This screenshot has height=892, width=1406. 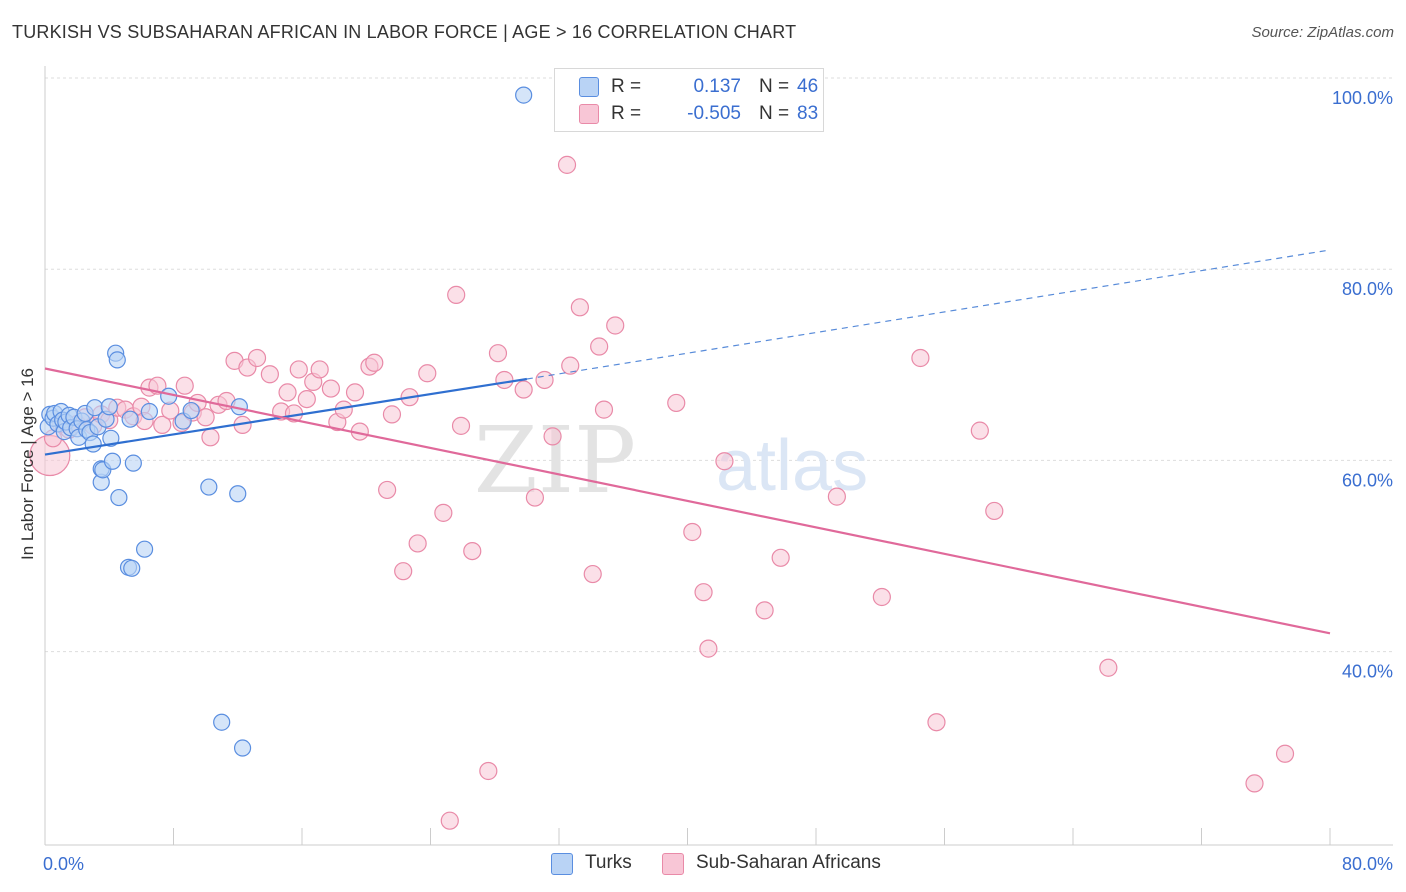 What do you see at coordinates (63, 864) in the screenshot?
I see `x-tick-label: 0.0%` at bounding box center [63, 864].